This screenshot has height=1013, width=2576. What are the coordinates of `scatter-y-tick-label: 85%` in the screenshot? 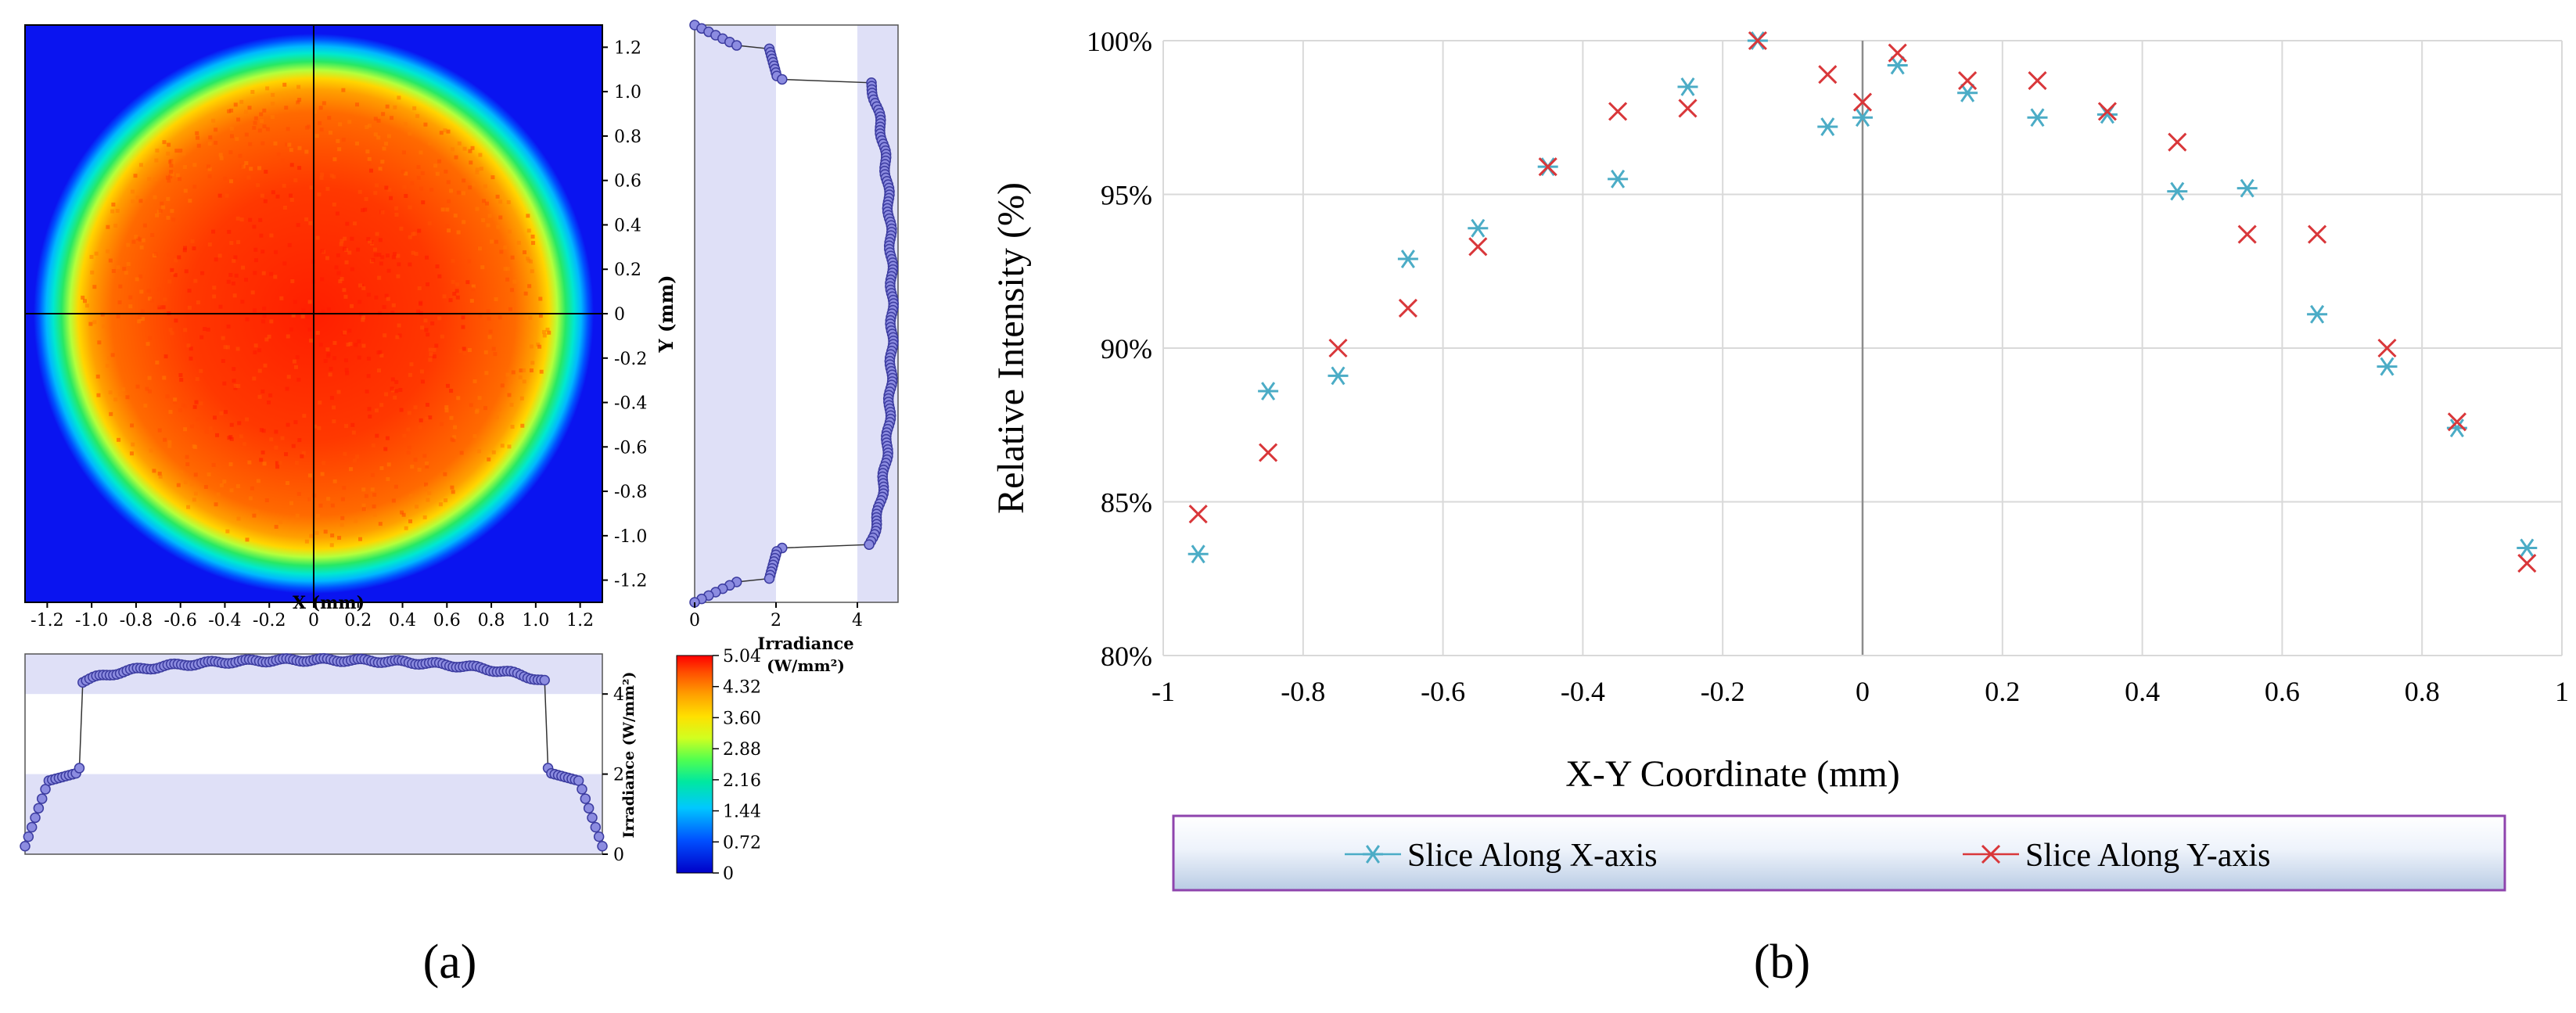 It's located at (1126, 503).